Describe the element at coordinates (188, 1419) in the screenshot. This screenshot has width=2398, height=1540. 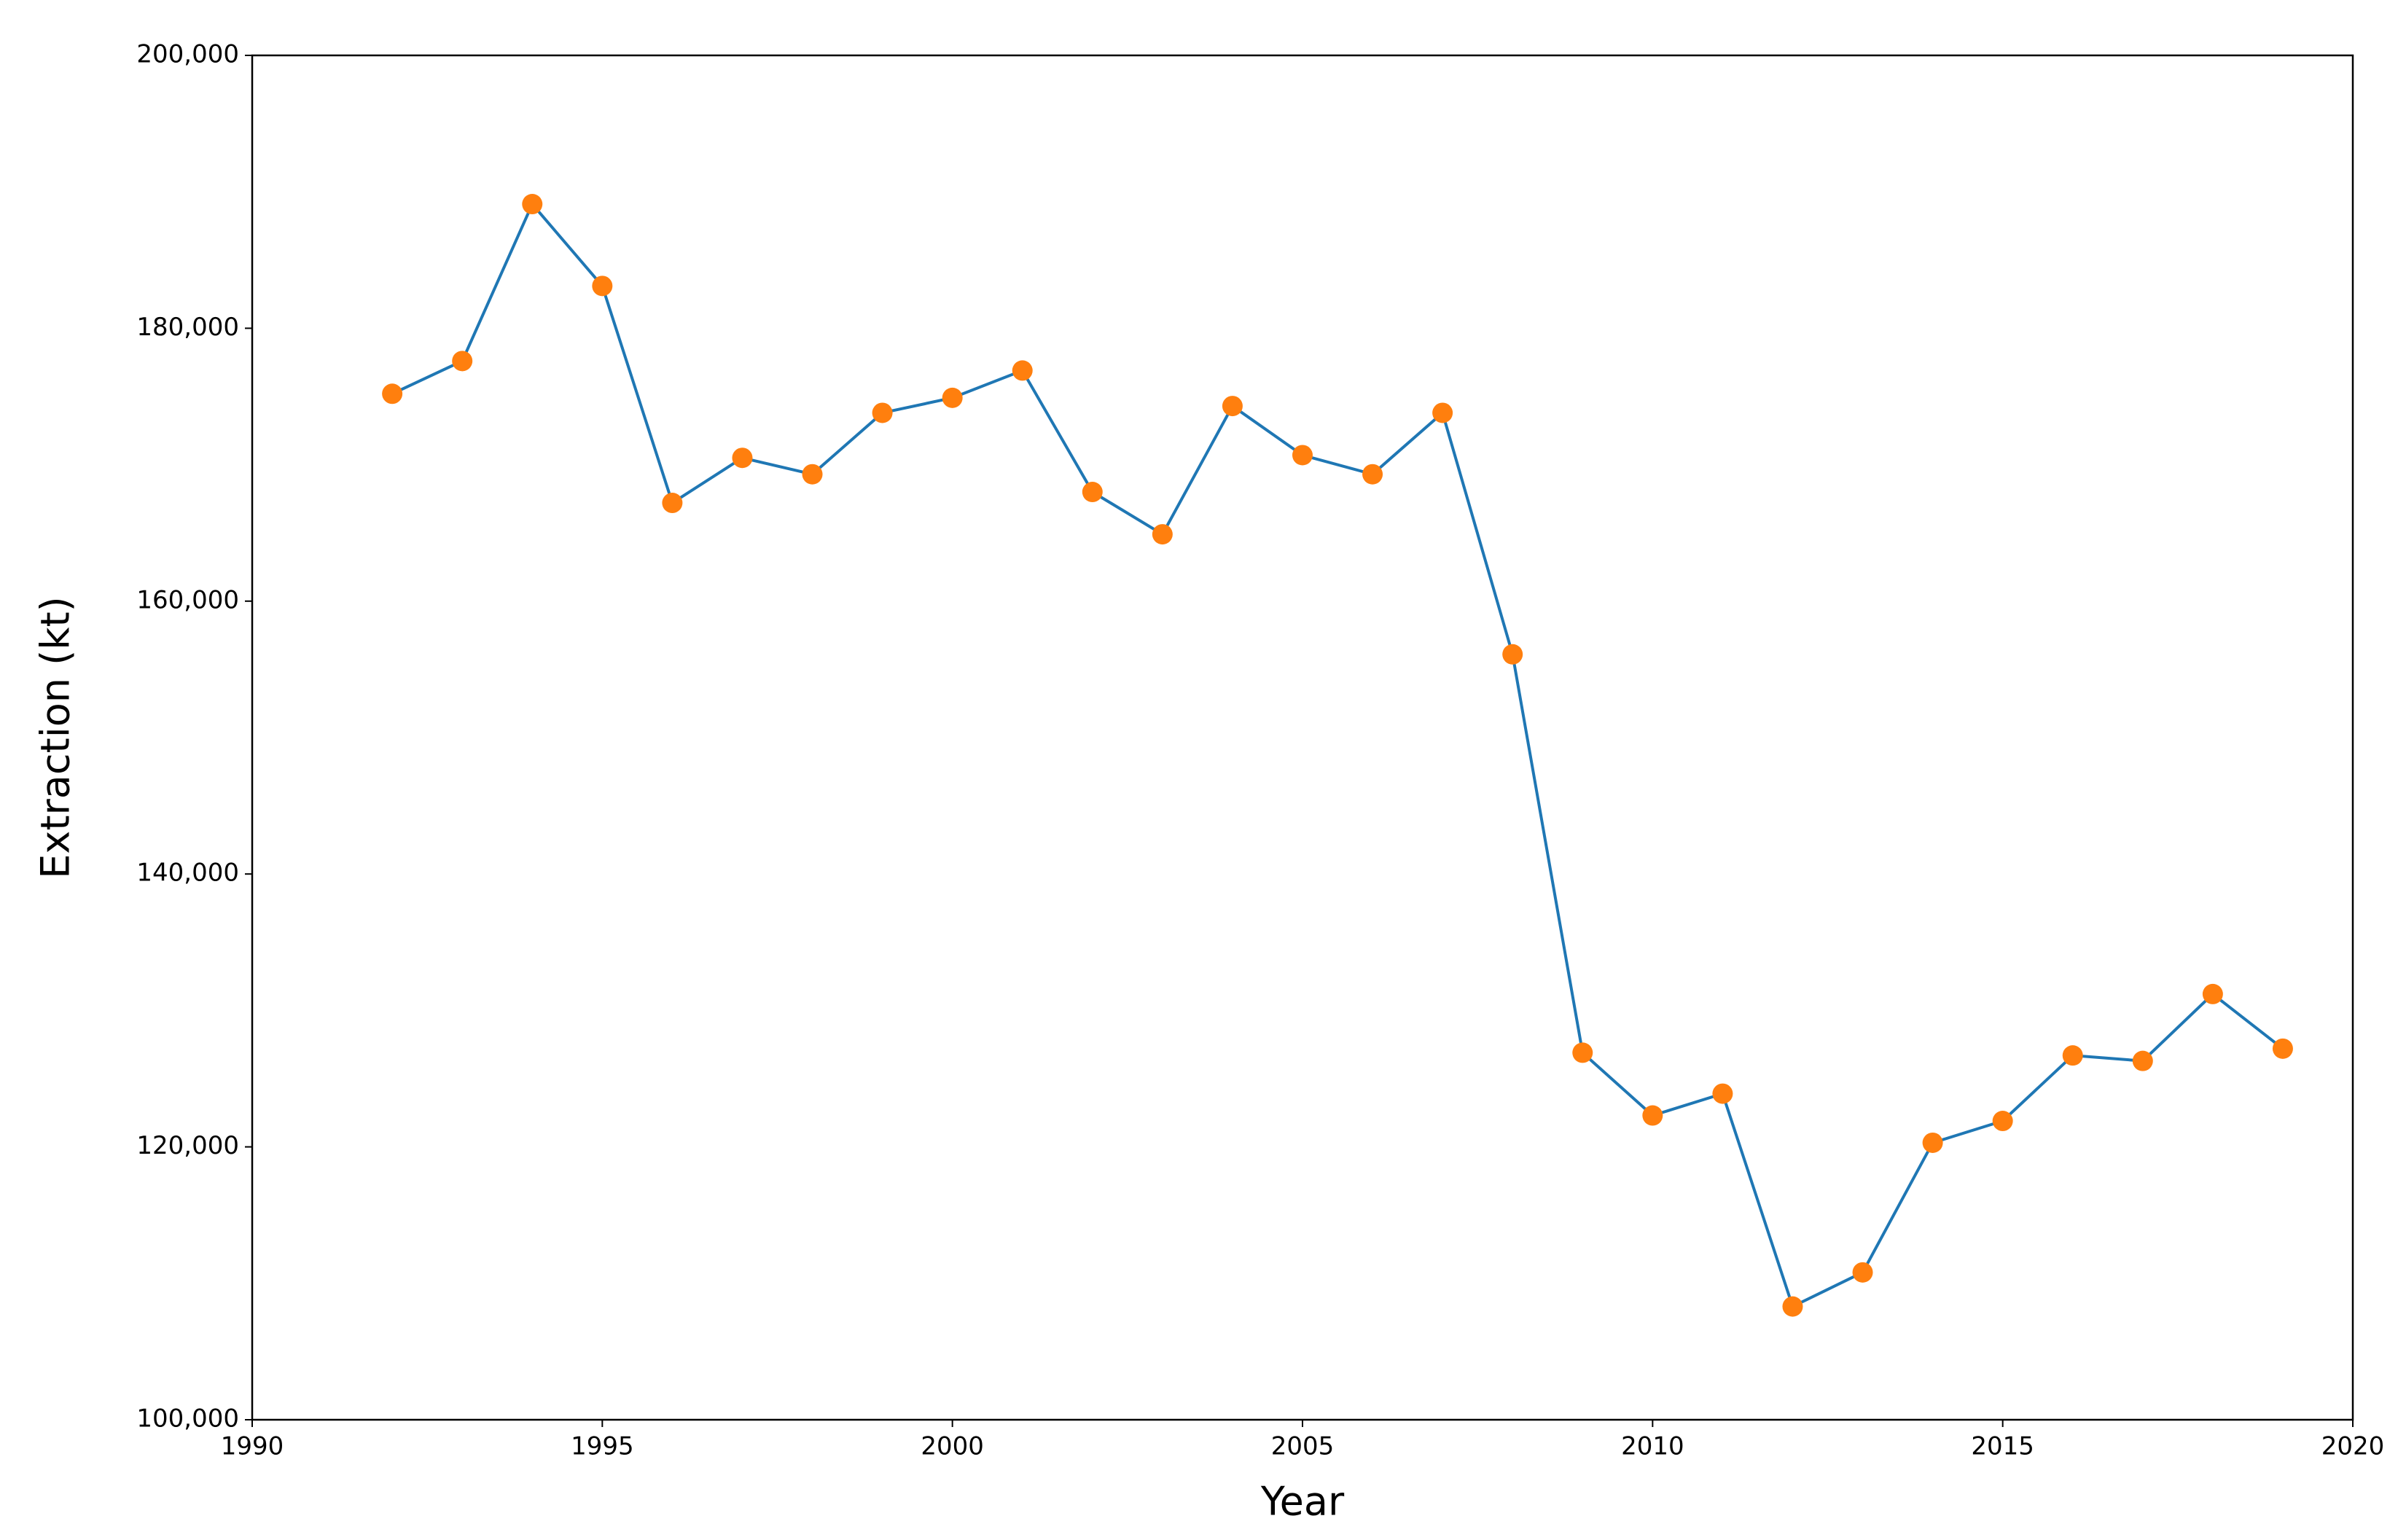
I see `y-tick-label: 100,000` at that location.